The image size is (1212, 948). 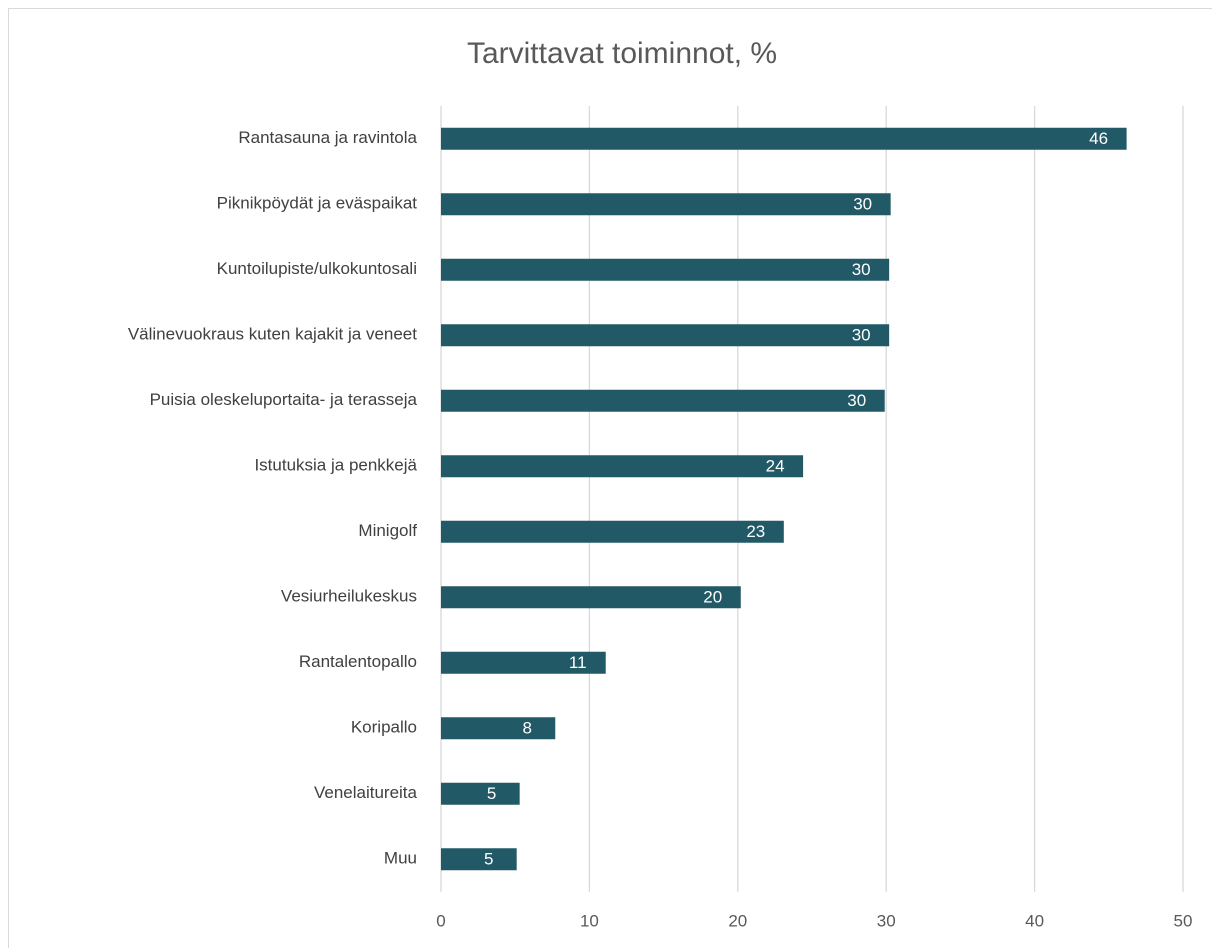 What do you see at coordinates (737, 920) in the screenshot?
I see `x-tick-label: 20` at bounding box center [737, 920].